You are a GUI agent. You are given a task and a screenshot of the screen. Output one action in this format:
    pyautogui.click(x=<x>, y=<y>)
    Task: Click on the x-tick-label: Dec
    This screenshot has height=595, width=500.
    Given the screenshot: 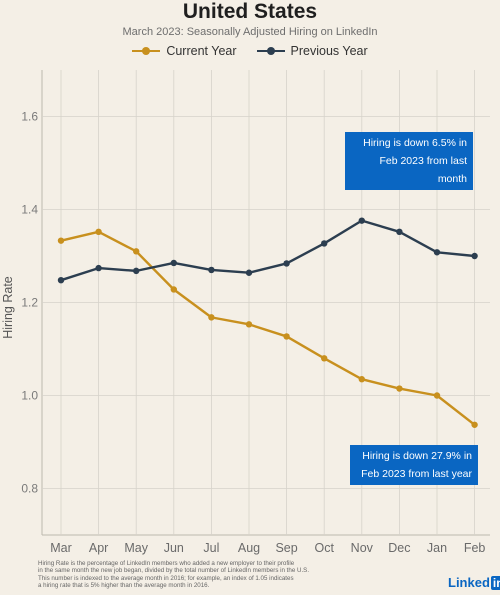 What is the action you would take?
    pyautogui.click(x=399, y=548)
    